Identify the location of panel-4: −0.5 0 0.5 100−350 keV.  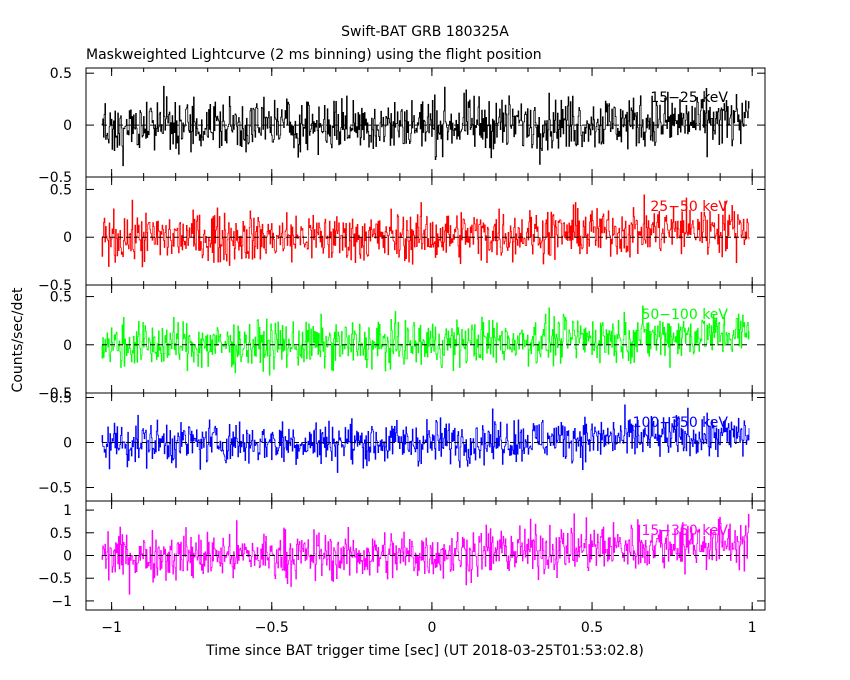
(402, 446).